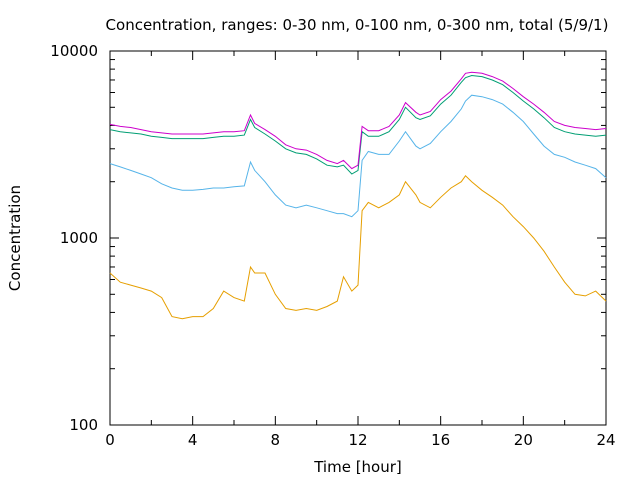 The image size is (640, 480). What do you see at coordinates (357, 440) in the screenshot?
I see `x-tick-label: 12` at bounding box center [357, 440].